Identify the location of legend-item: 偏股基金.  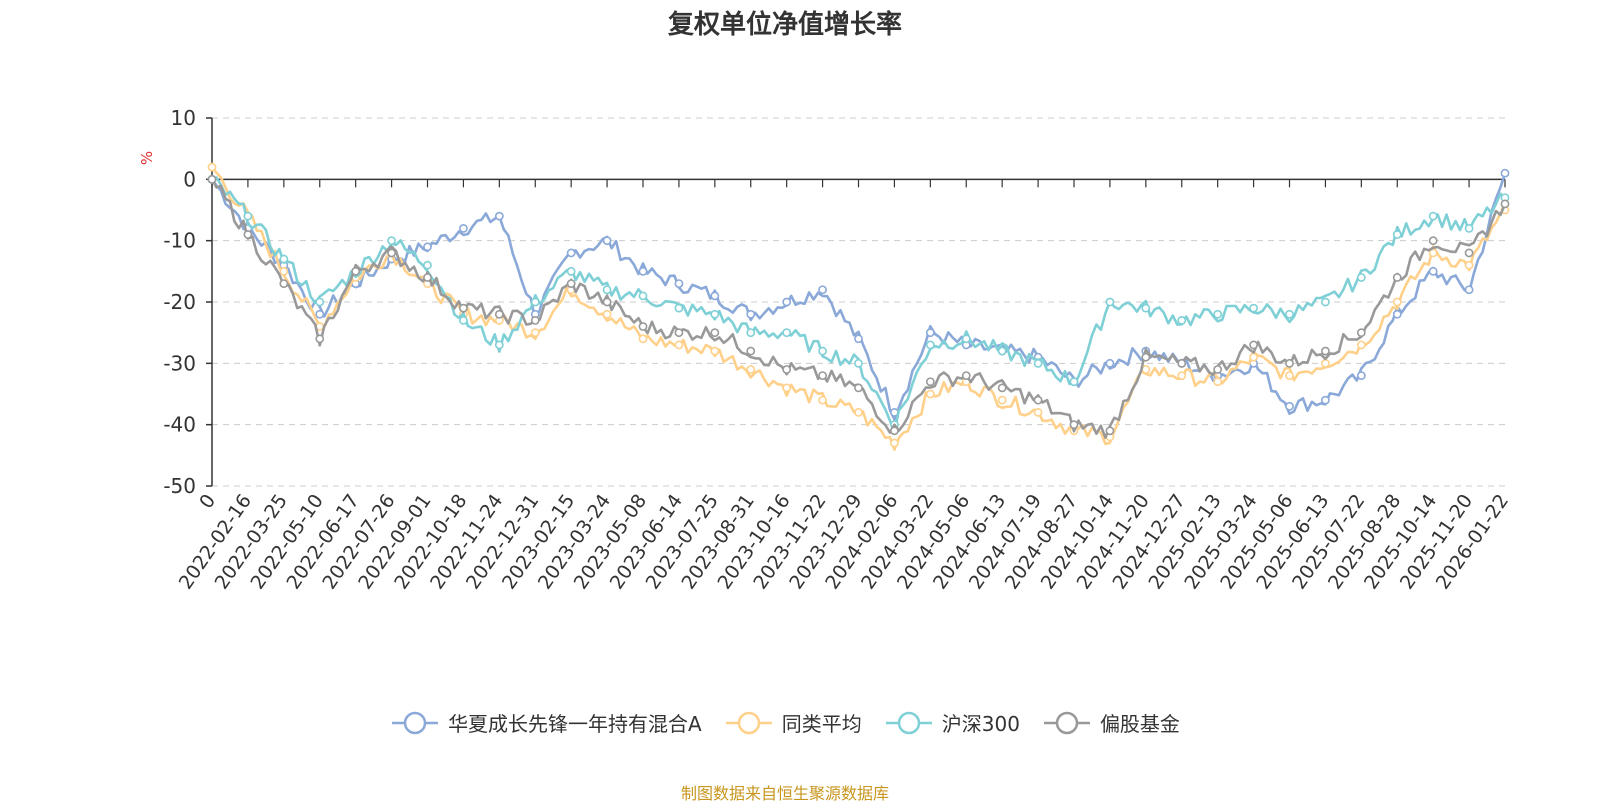
(1111, 722).